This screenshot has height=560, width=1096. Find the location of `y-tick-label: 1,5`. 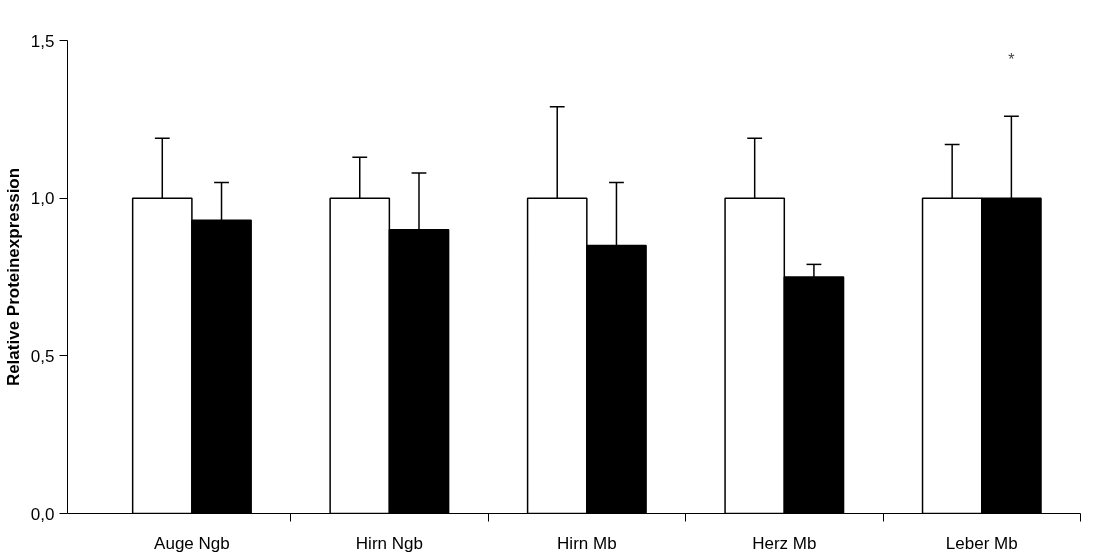

y-tick-label: 1,5 is located at coordinates (42, 41).